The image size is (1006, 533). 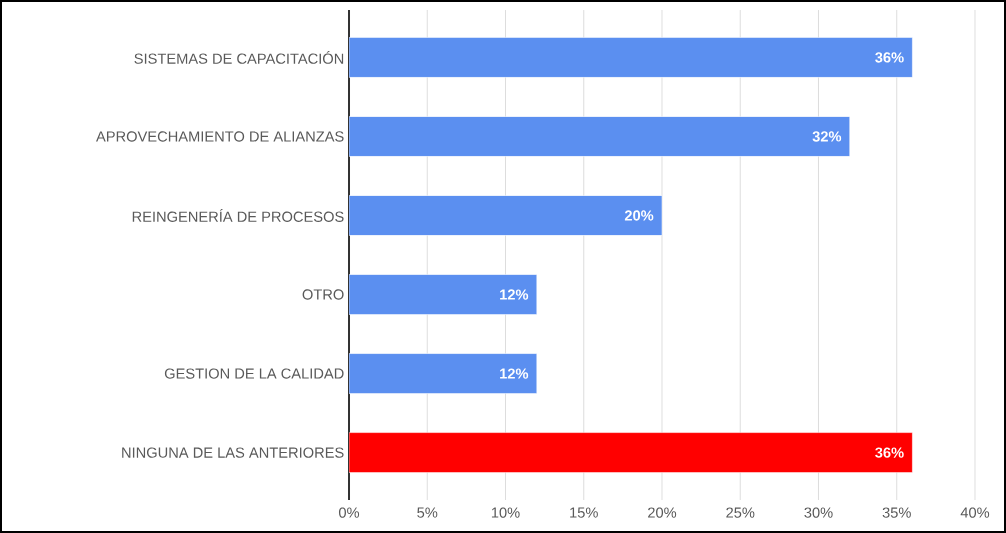 I want to click on x-tick-label: 10%, so click(x=505, y=512).